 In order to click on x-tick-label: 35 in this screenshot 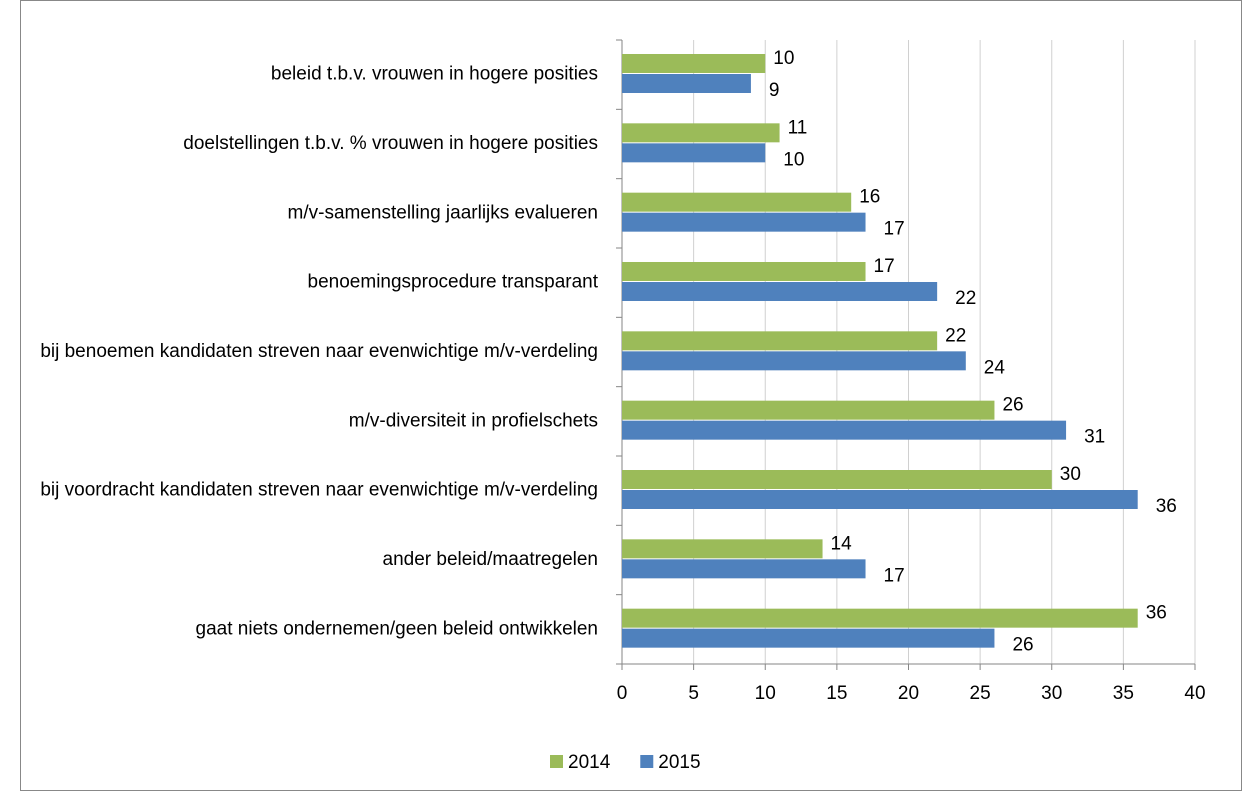, I will do `click(1123, 693)`.